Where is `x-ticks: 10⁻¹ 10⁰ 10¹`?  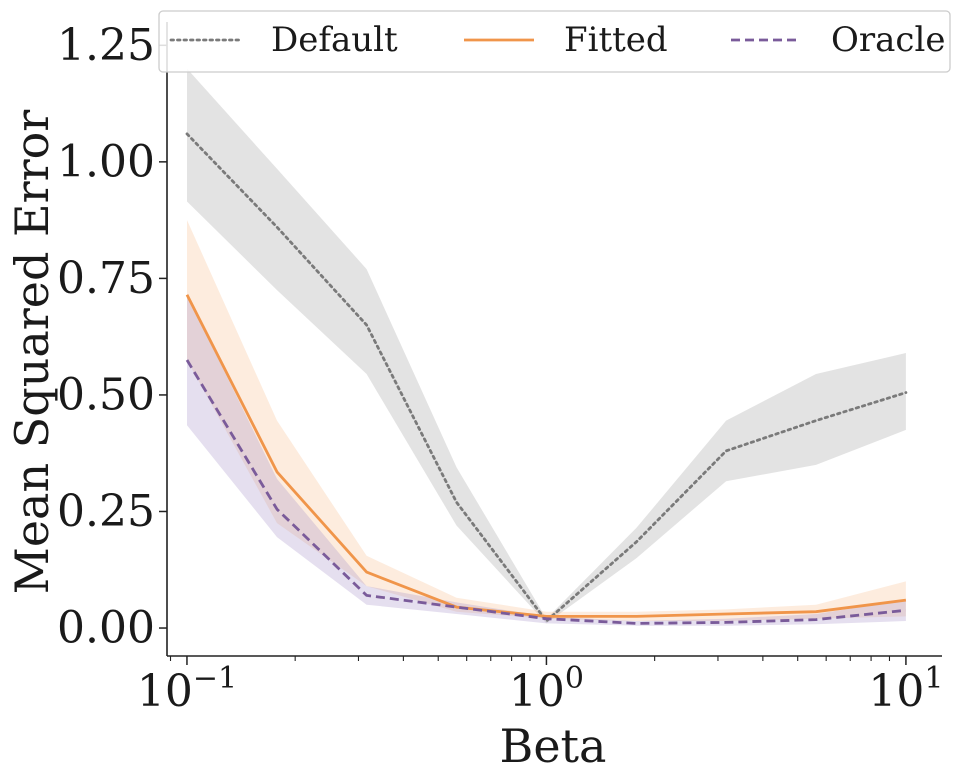
x-ticks: 10⁻¹ 10⁰ 10¹ is located at coordinates (540, 686).